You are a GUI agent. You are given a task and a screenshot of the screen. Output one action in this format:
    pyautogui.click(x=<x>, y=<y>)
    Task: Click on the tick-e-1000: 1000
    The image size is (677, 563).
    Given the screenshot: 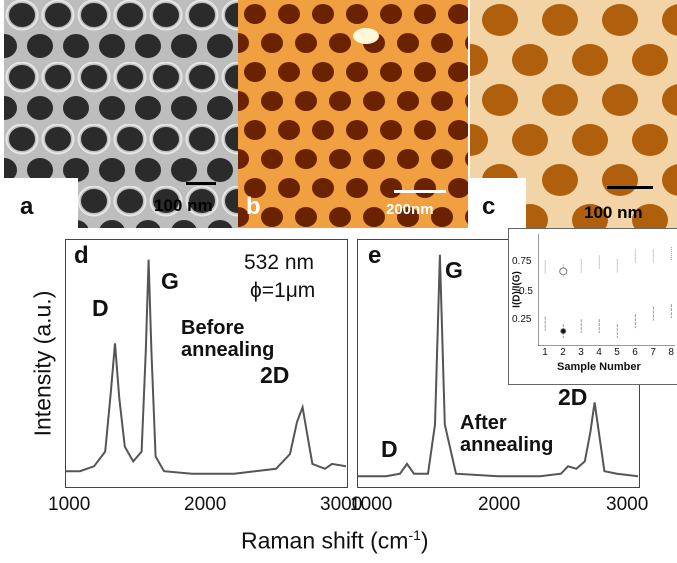 What is the action you would take?
    pyautogui.click(x=371, y=504)
    